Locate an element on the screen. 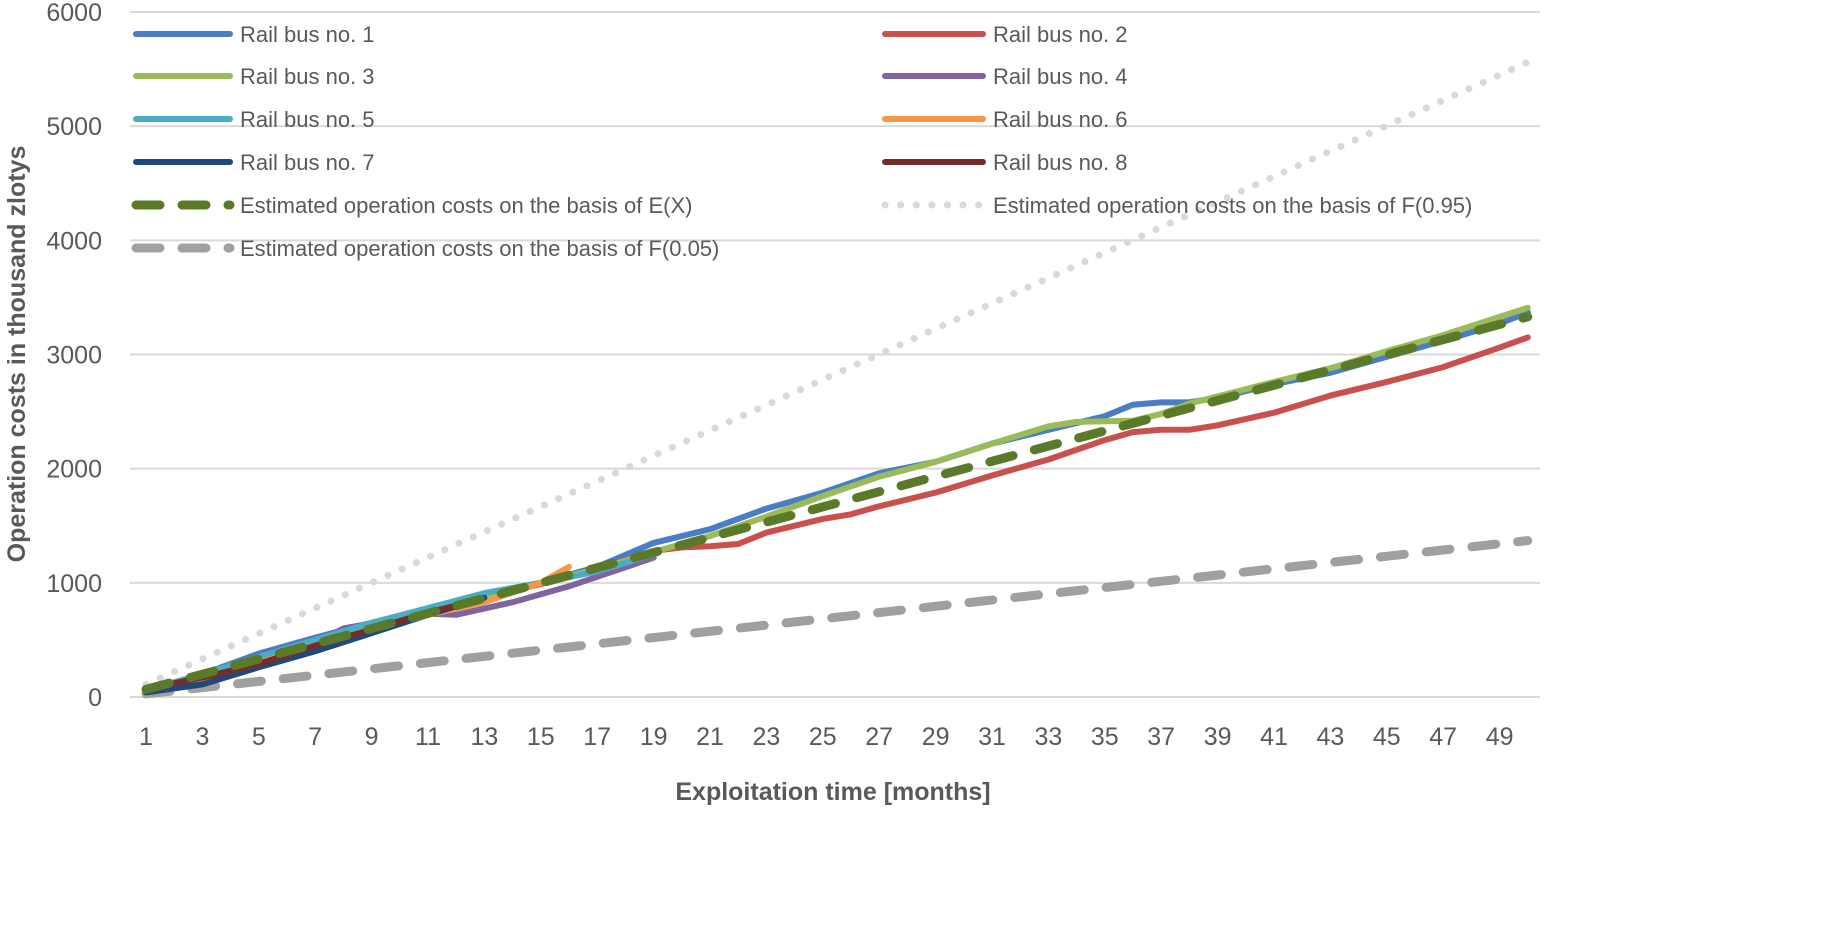 The width and height of the screenshot is (1824, 941). x-axis-title: Exploitation time [months] is located at coordinates (832, 792).